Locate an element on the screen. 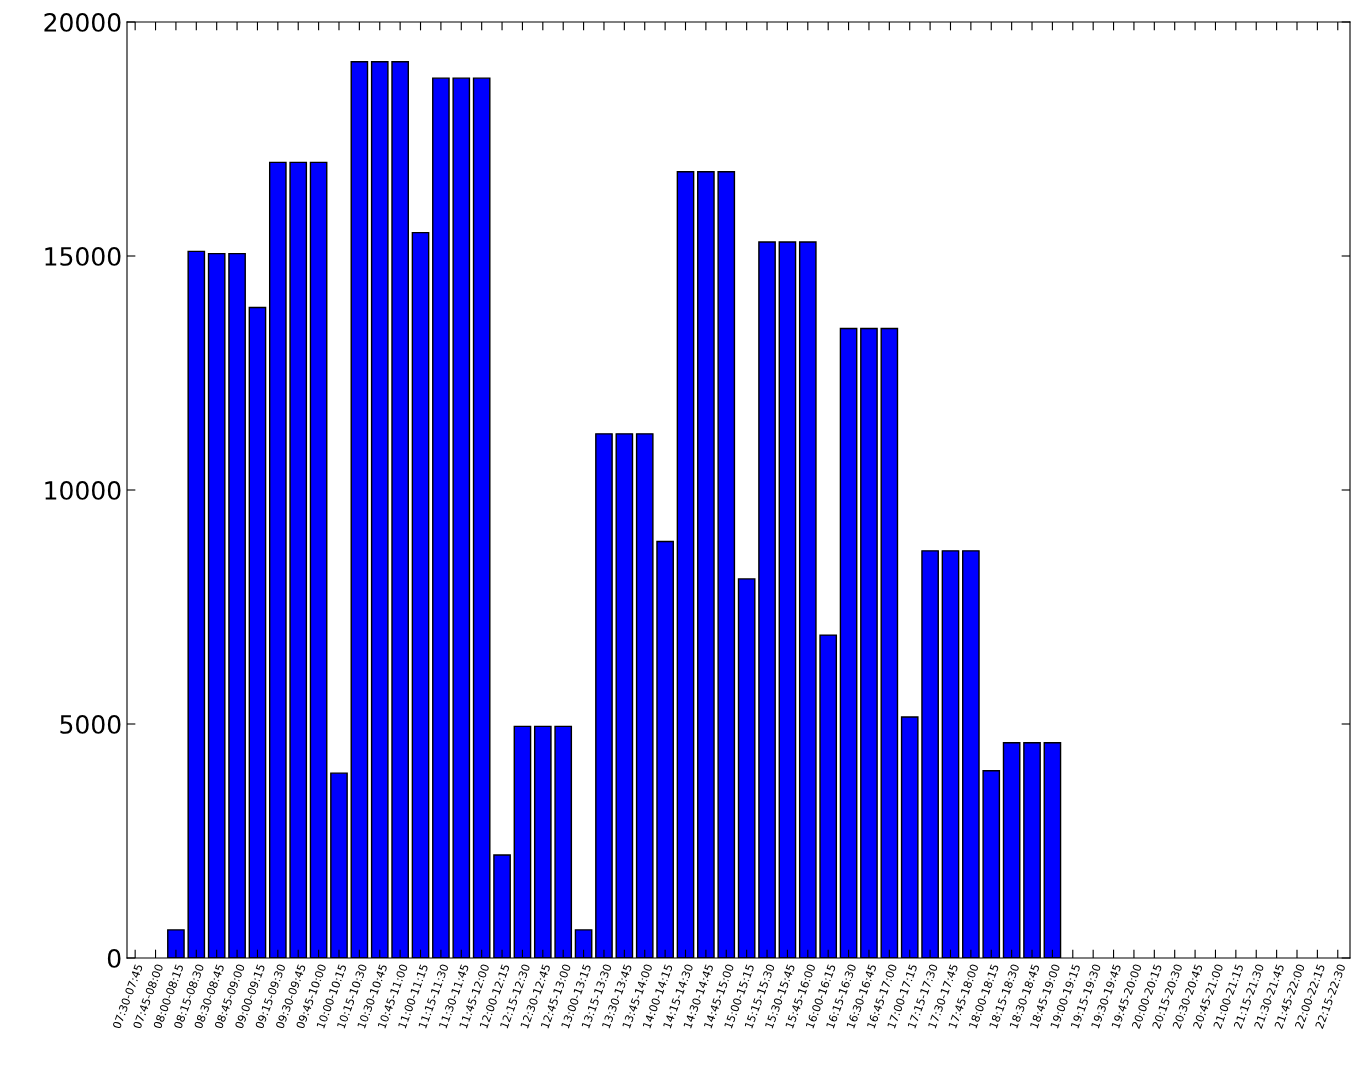  y-tick-label: 20000 is located at coordinates (82, 22).